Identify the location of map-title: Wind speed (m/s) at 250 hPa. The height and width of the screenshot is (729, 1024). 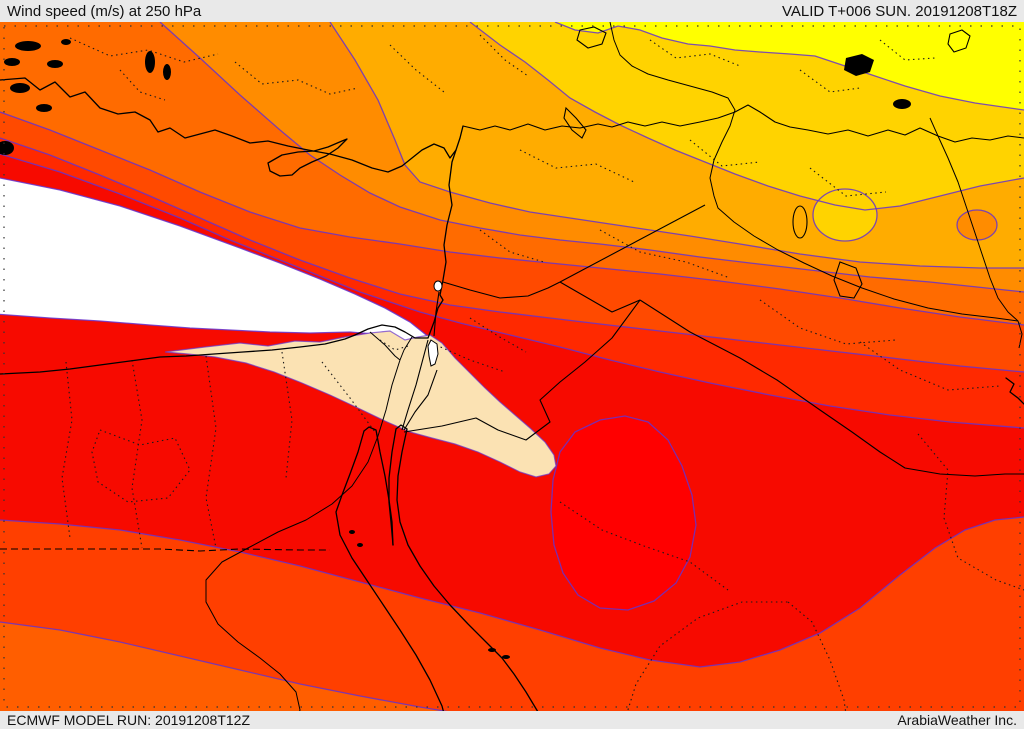
(104, 11).